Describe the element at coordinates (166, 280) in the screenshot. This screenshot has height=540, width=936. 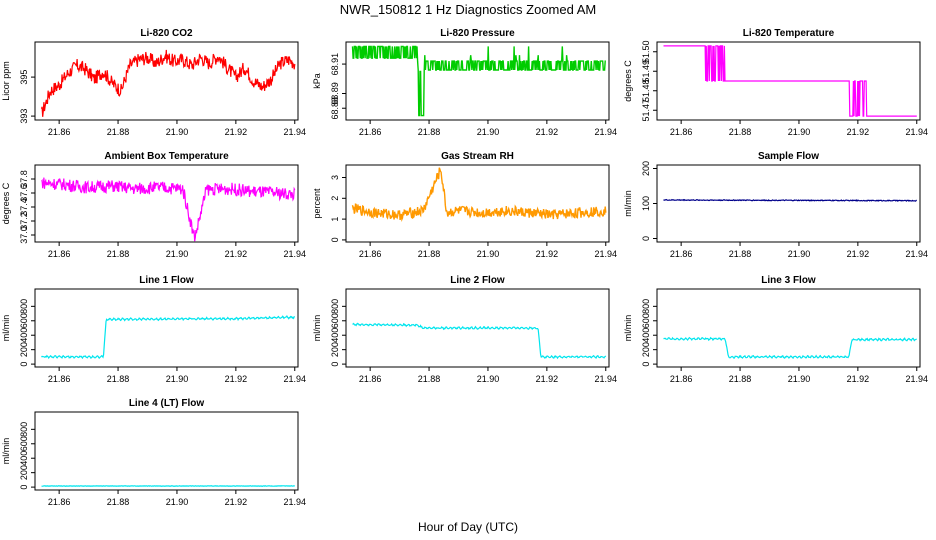
I see `panel-title: Line 1 Flow` at that location.